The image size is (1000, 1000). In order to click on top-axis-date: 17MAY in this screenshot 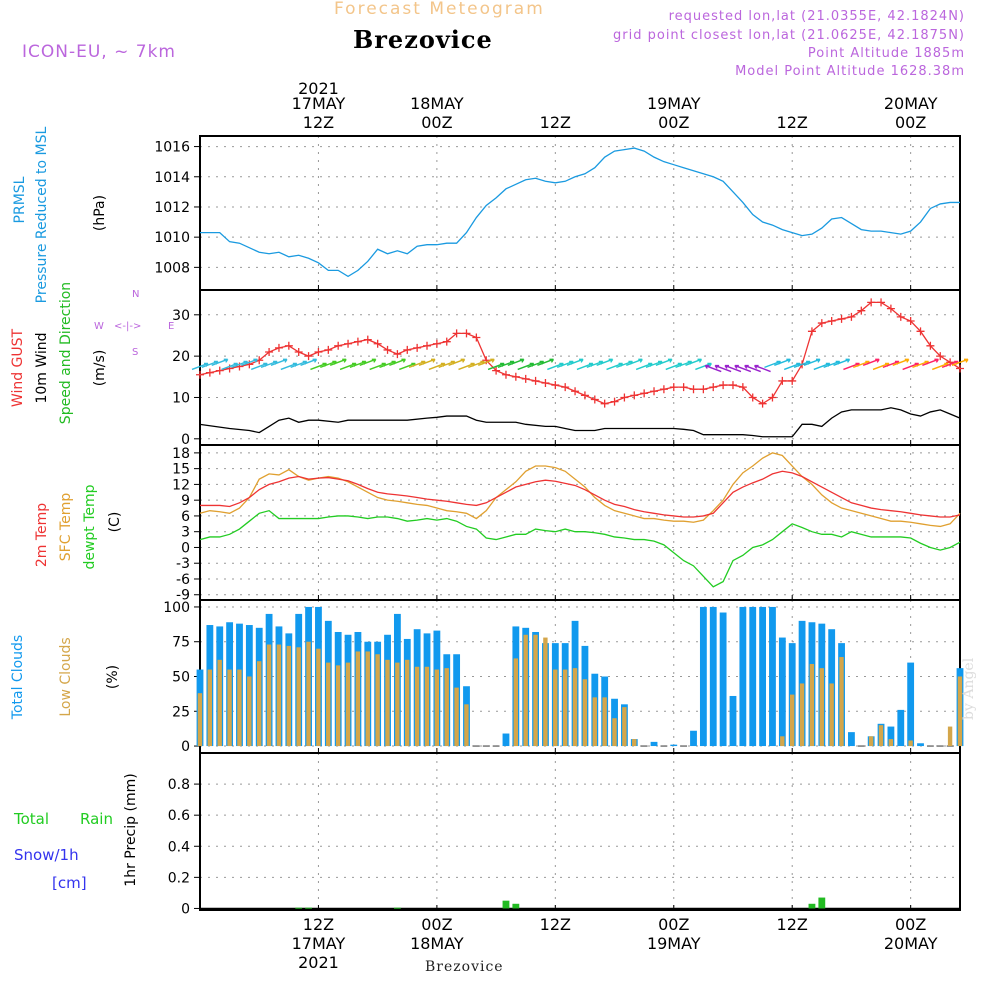, I will do `click(319, 103)`.